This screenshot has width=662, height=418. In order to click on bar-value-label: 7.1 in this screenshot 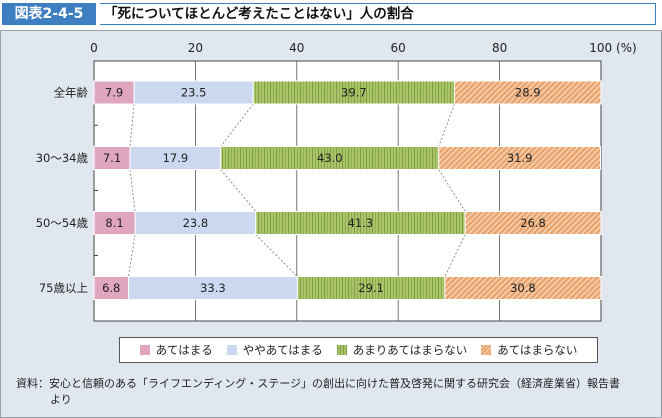, I will do `click(112, 158)`.